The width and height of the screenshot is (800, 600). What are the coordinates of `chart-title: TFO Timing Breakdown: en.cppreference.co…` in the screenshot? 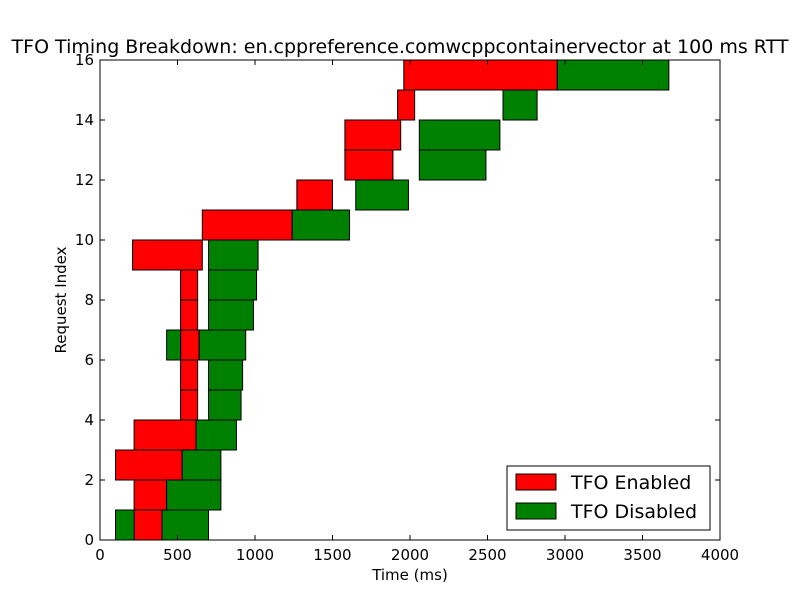 It's located at (400, 47).